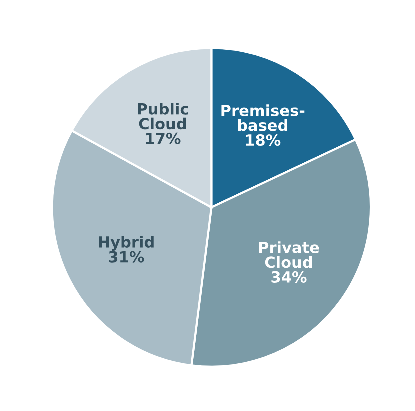 This screenshot has height=411, width=415. Describe the element at coordinates (289, 277) in the screenshot. I see `data-label: 34%` at that location.